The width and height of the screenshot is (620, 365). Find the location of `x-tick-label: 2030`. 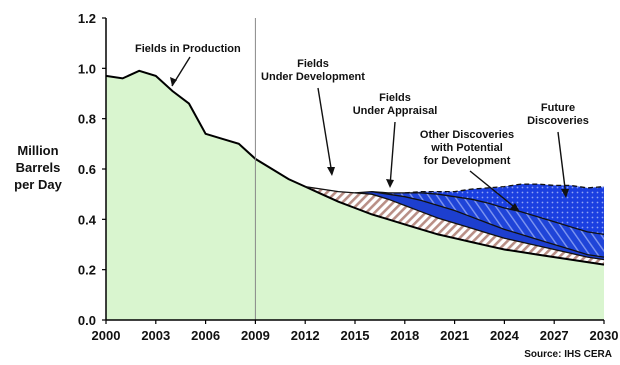

x-tick-label: 2030 is located at coordinates (604, 335).